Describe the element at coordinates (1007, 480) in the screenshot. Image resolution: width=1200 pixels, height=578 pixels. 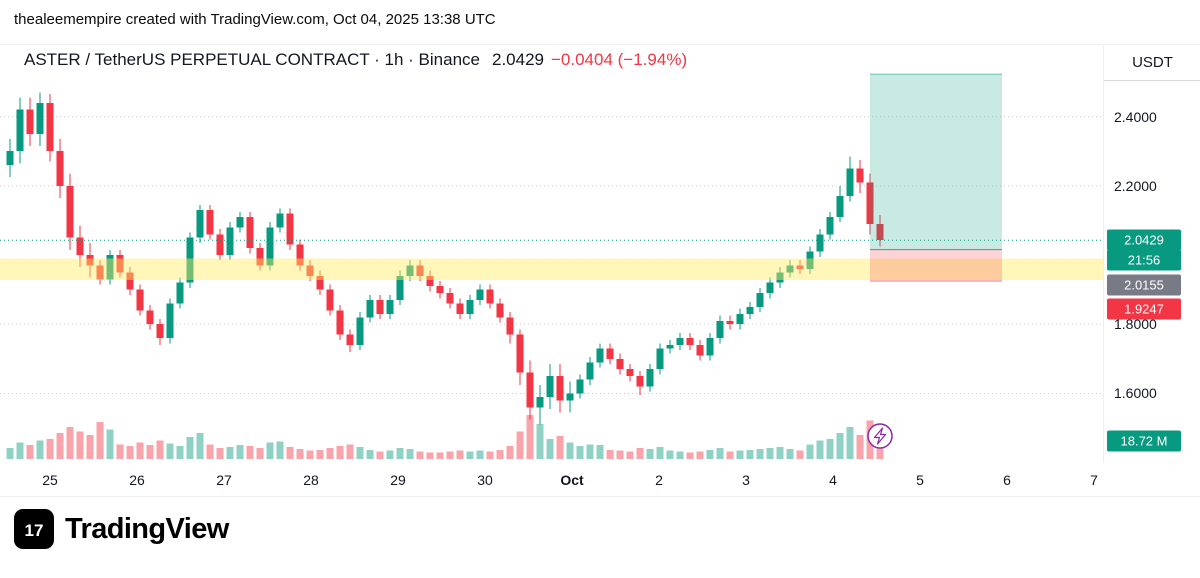
I see `time-tick: 6` at that location.